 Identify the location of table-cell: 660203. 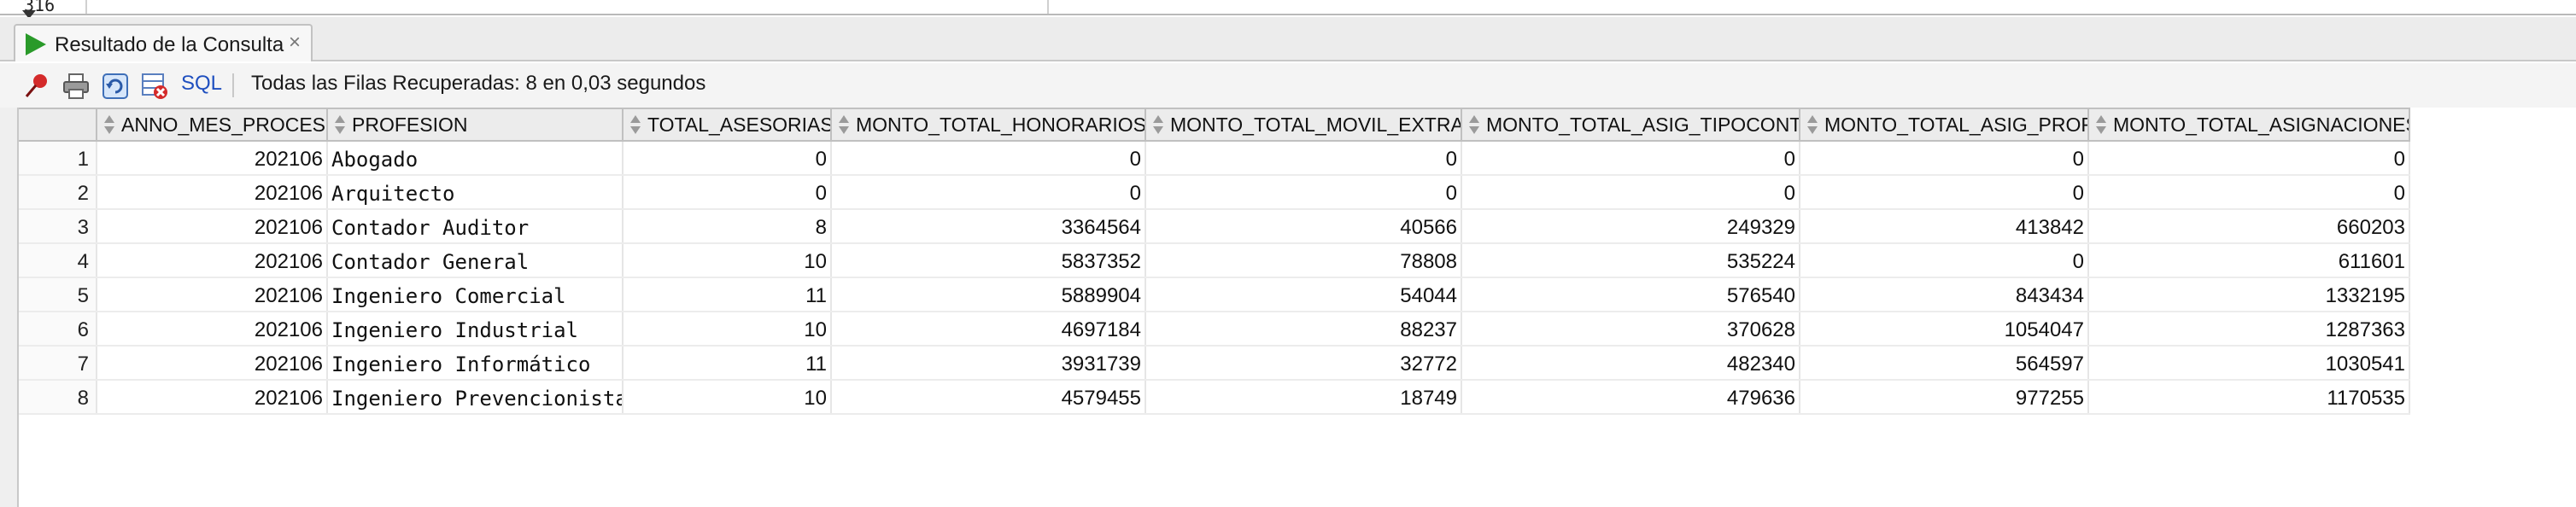
(2249, 227).